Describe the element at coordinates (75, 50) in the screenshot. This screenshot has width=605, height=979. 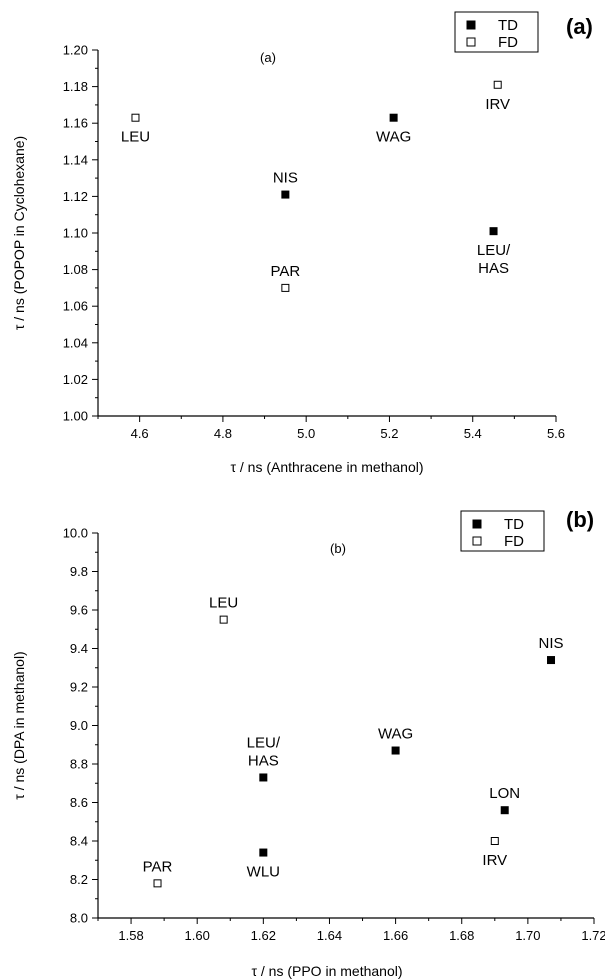
I see `y-tick-label: 1.20` at that location.